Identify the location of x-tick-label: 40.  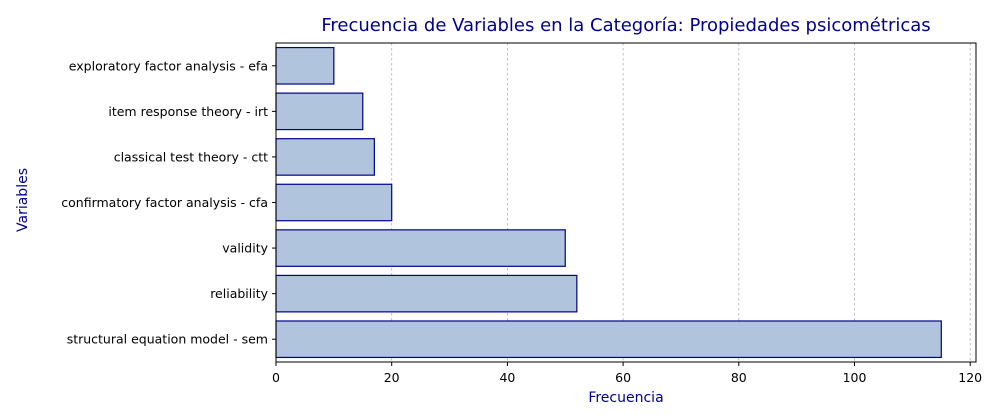
(507, 377).